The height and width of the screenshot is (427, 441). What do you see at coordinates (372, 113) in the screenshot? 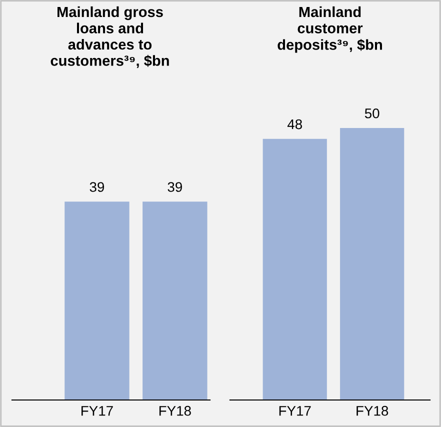
I see `data-label: 50` at bounding box center [372, 113].